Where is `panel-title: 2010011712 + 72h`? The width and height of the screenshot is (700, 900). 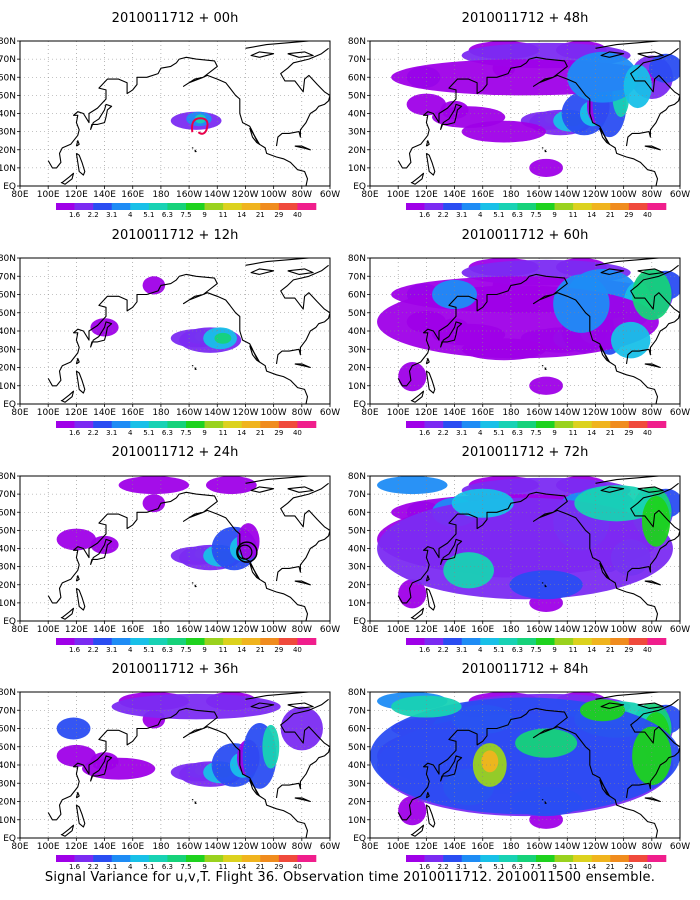
panel-title: 2010011712 + 72h is located at coordinates (525, 452).